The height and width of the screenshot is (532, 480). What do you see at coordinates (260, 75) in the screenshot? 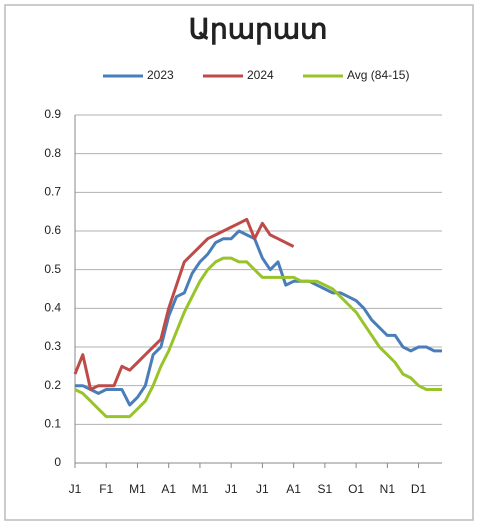
I see `legend-label: 2024` at bounding box center [260, 75].